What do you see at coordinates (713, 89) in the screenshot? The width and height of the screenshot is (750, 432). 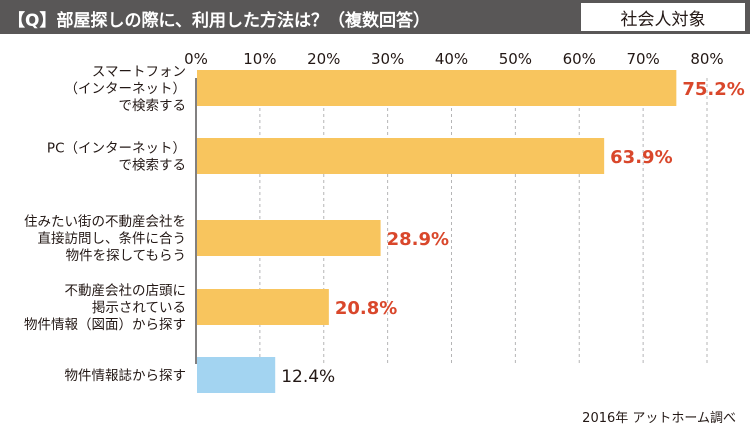 I see `value-label: 75.2%` at bounding box center [713, 89].